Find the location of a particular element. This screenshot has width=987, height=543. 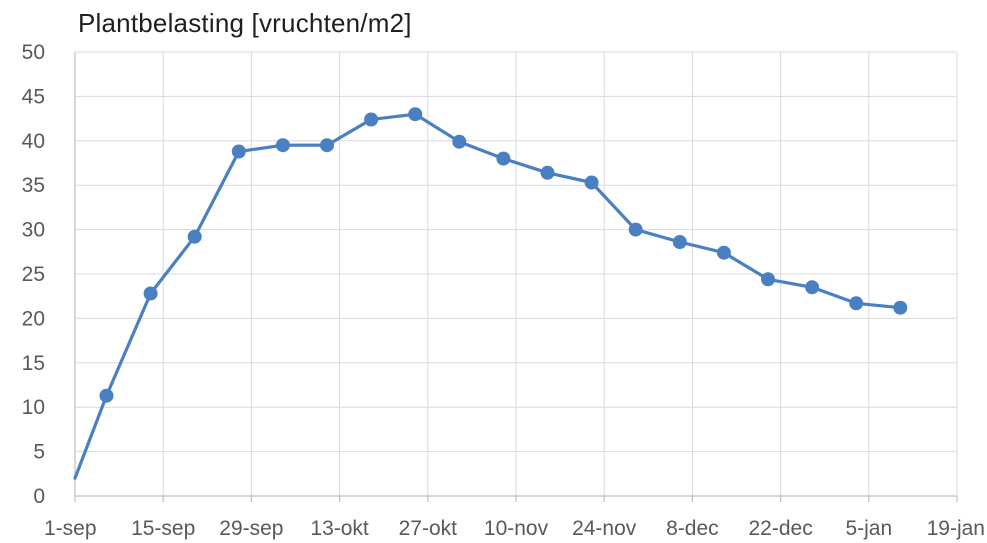

x-tick-label: 15-sep is located at coordinates (163, 528).